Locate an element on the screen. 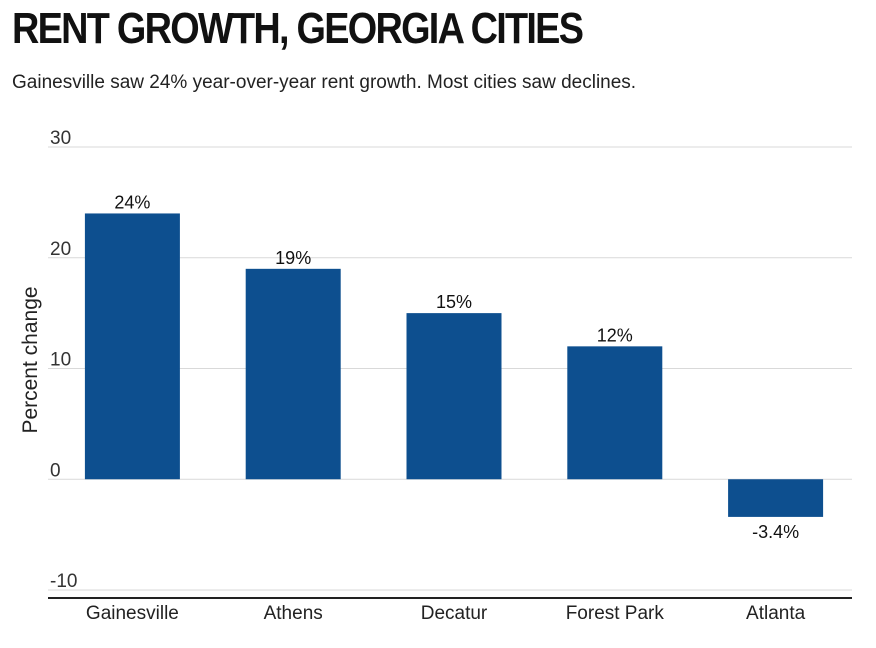 The image size is (876, 648). y-axis-ticks: 30 20 10 0 -10 is located at coordinates (63, 360).